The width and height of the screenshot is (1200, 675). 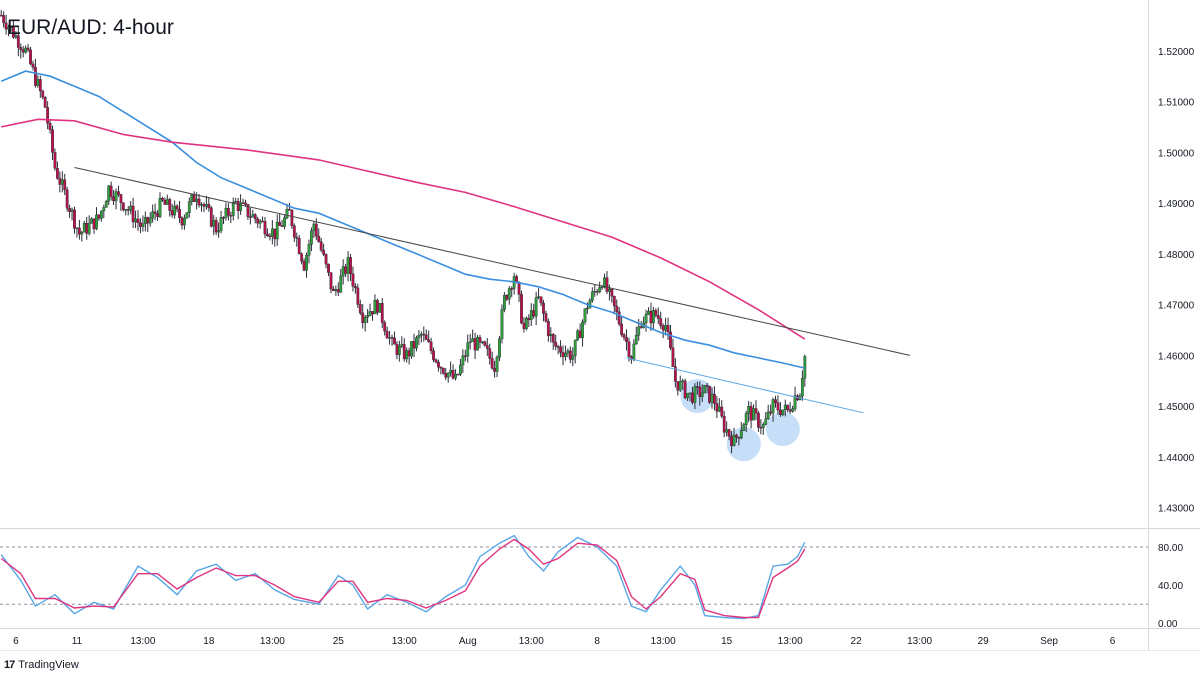 I want to click on tradingview-brand: 17 TradingView, so click(x=41, y=665).